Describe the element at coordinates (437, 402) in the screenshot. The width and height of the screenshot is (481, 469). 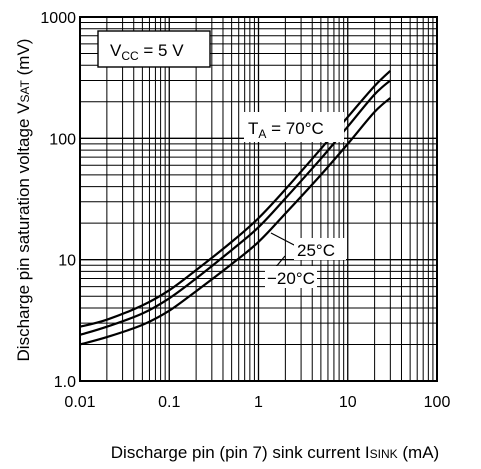
I see `x-tick-label: 100` at that location.